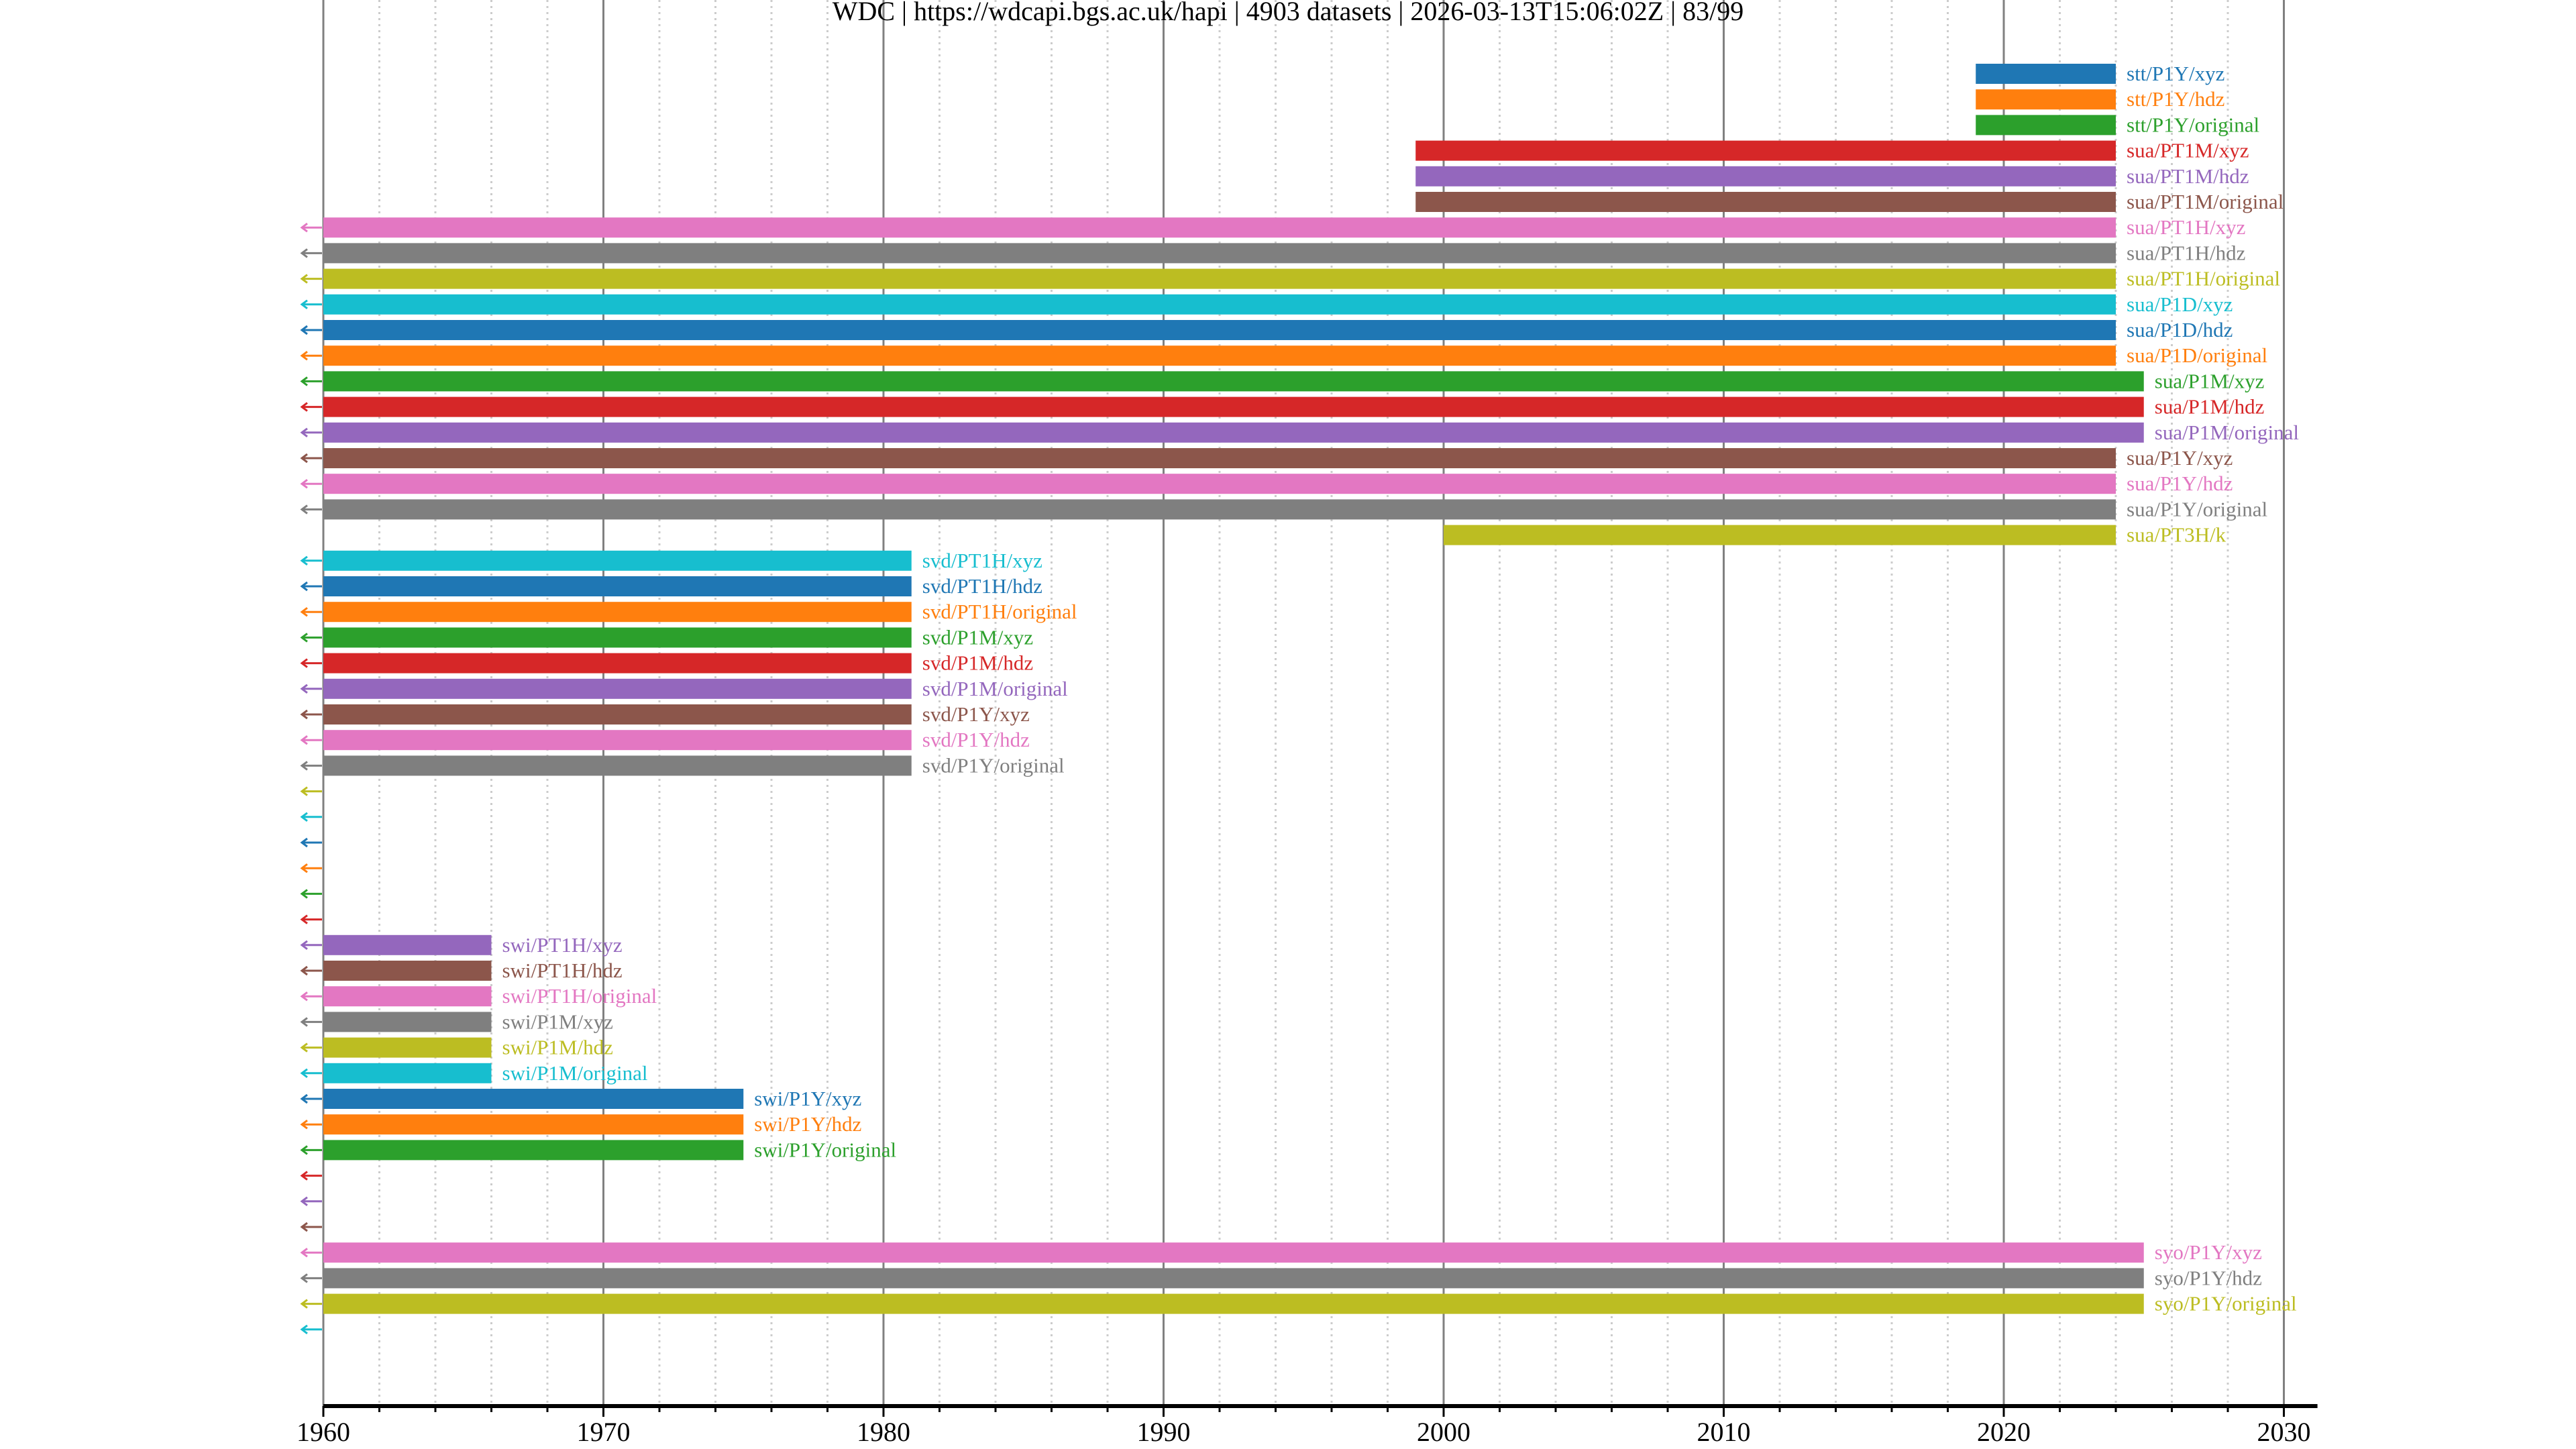 This screenshot has width=2576, height=1449. Describe the element at coordinates (2193, 124) in the screenshot. I see `dataset-label: stt/P1Y/original` at that location.